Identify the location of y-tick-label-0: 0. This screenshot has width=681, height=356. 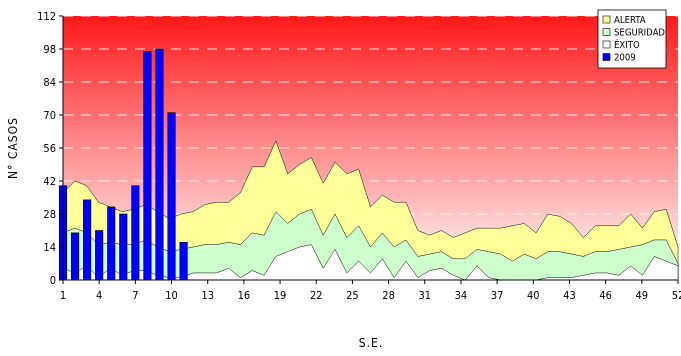
(53, 280).